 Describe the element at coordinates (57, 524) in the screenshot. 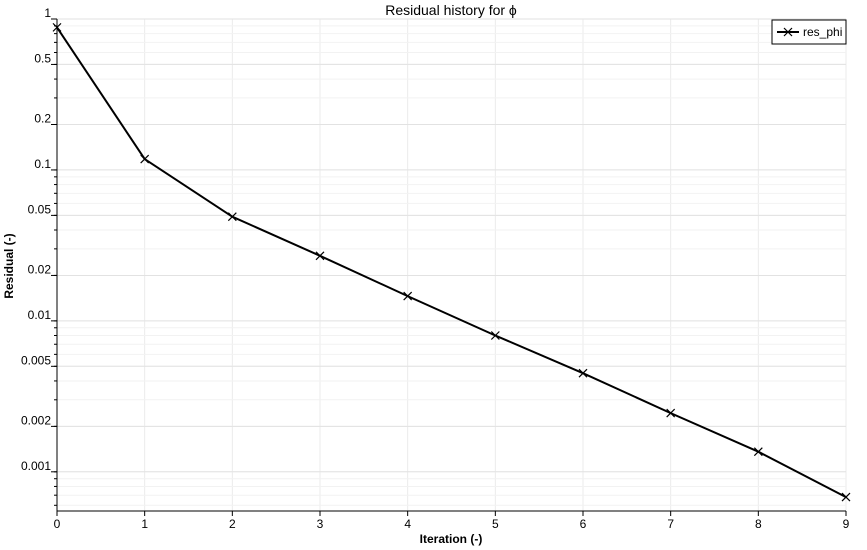

I see `x-tick-label: 0` at that location.